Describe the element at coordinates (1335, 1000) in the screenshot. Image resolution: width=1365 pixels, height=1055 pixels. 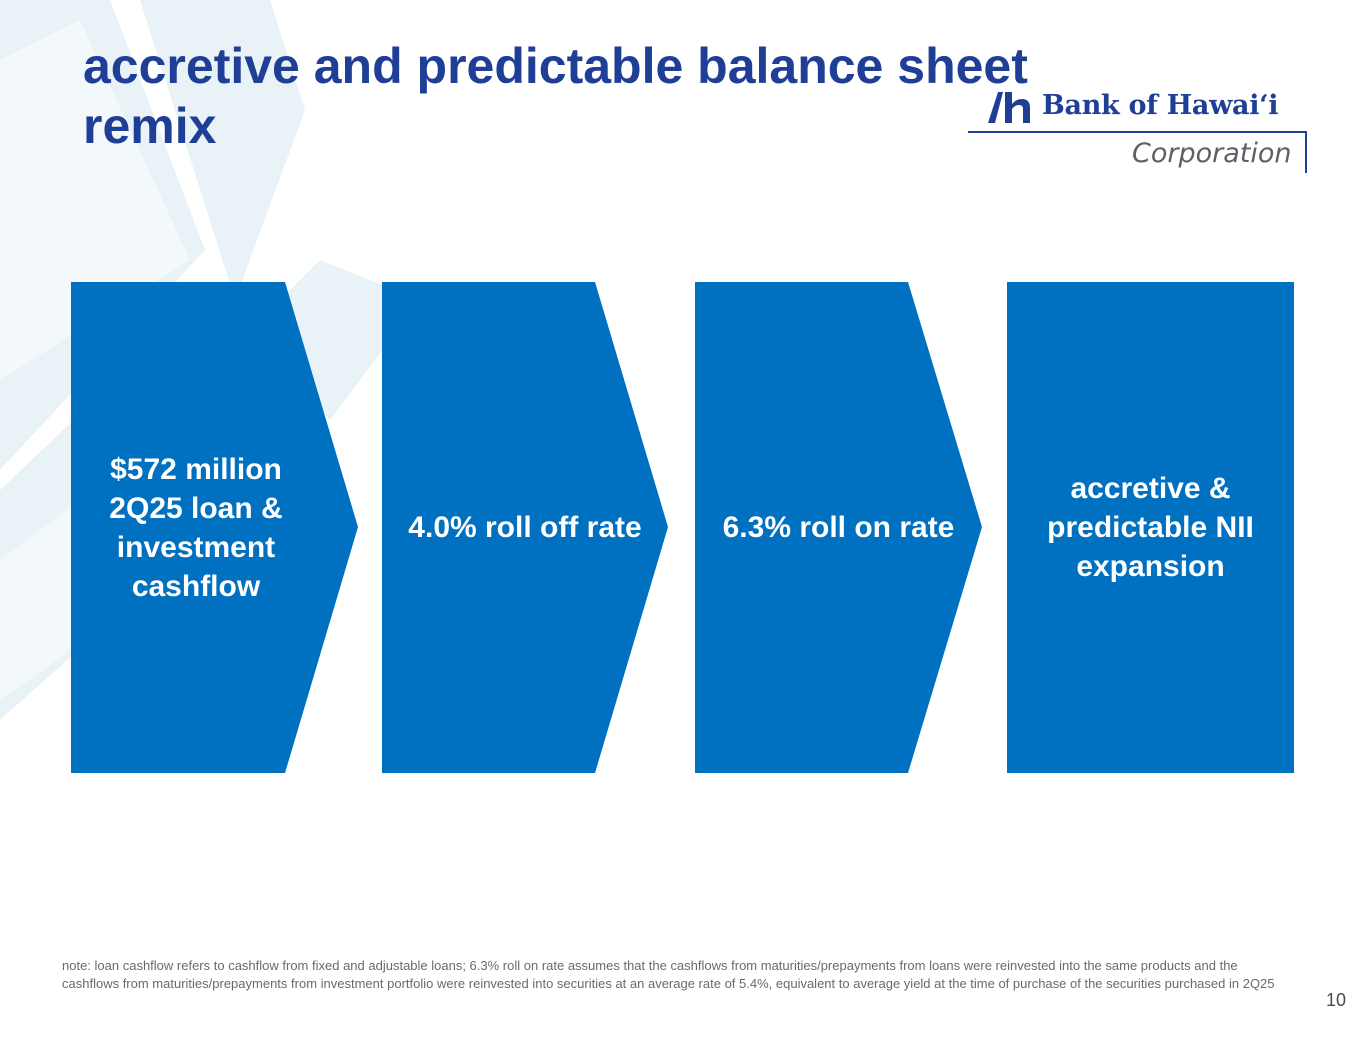
I see `page-number: 10` at that location.